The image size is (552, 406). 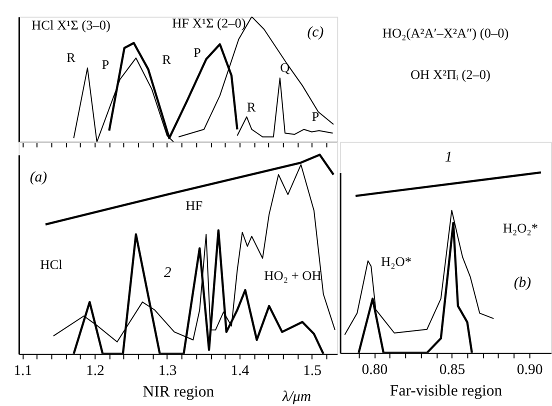 I want to click on annotation: HCl, so click(x=51, y=264).